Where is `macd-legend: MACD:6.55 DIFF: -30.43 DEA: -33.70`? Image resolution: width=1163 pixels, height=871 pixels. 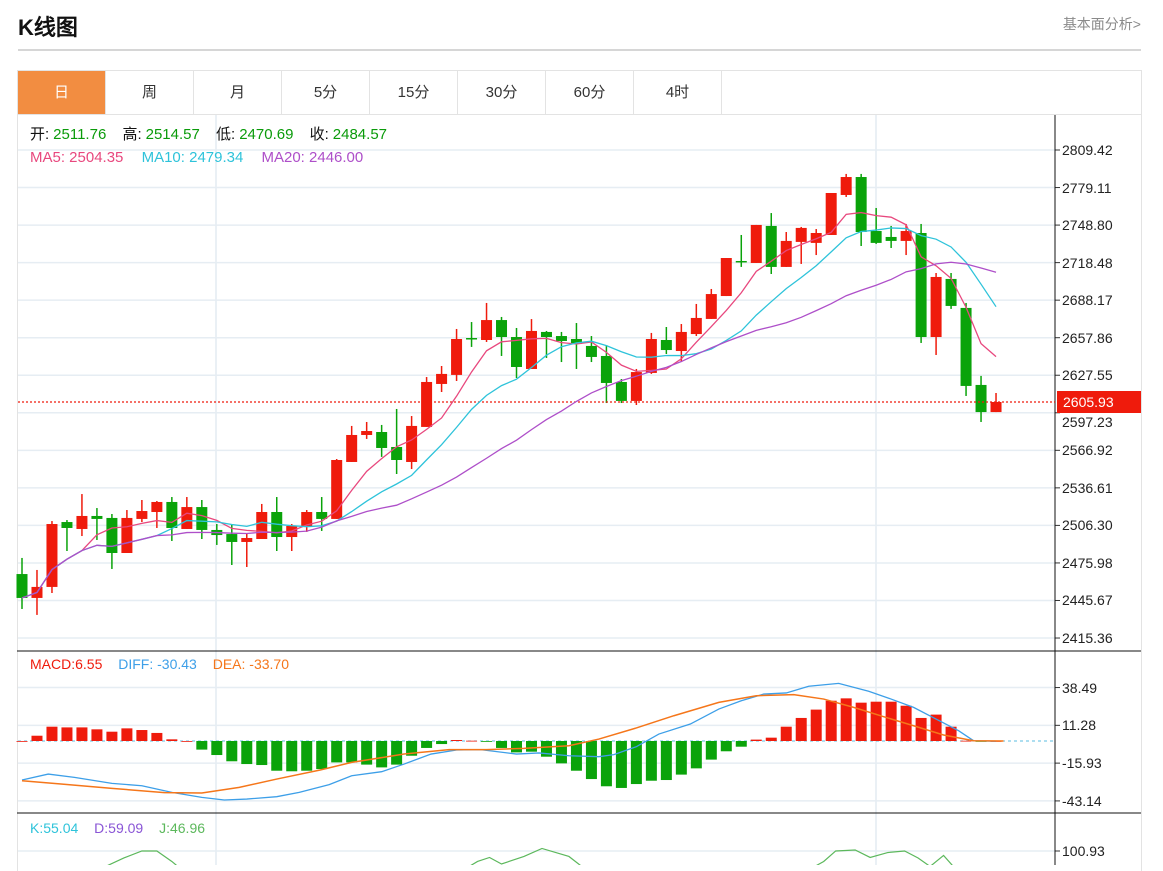 macd-legend: MACD:6.55 DIFF: -30.43 DEA: -33.70 is located at coordinates (161, 664).